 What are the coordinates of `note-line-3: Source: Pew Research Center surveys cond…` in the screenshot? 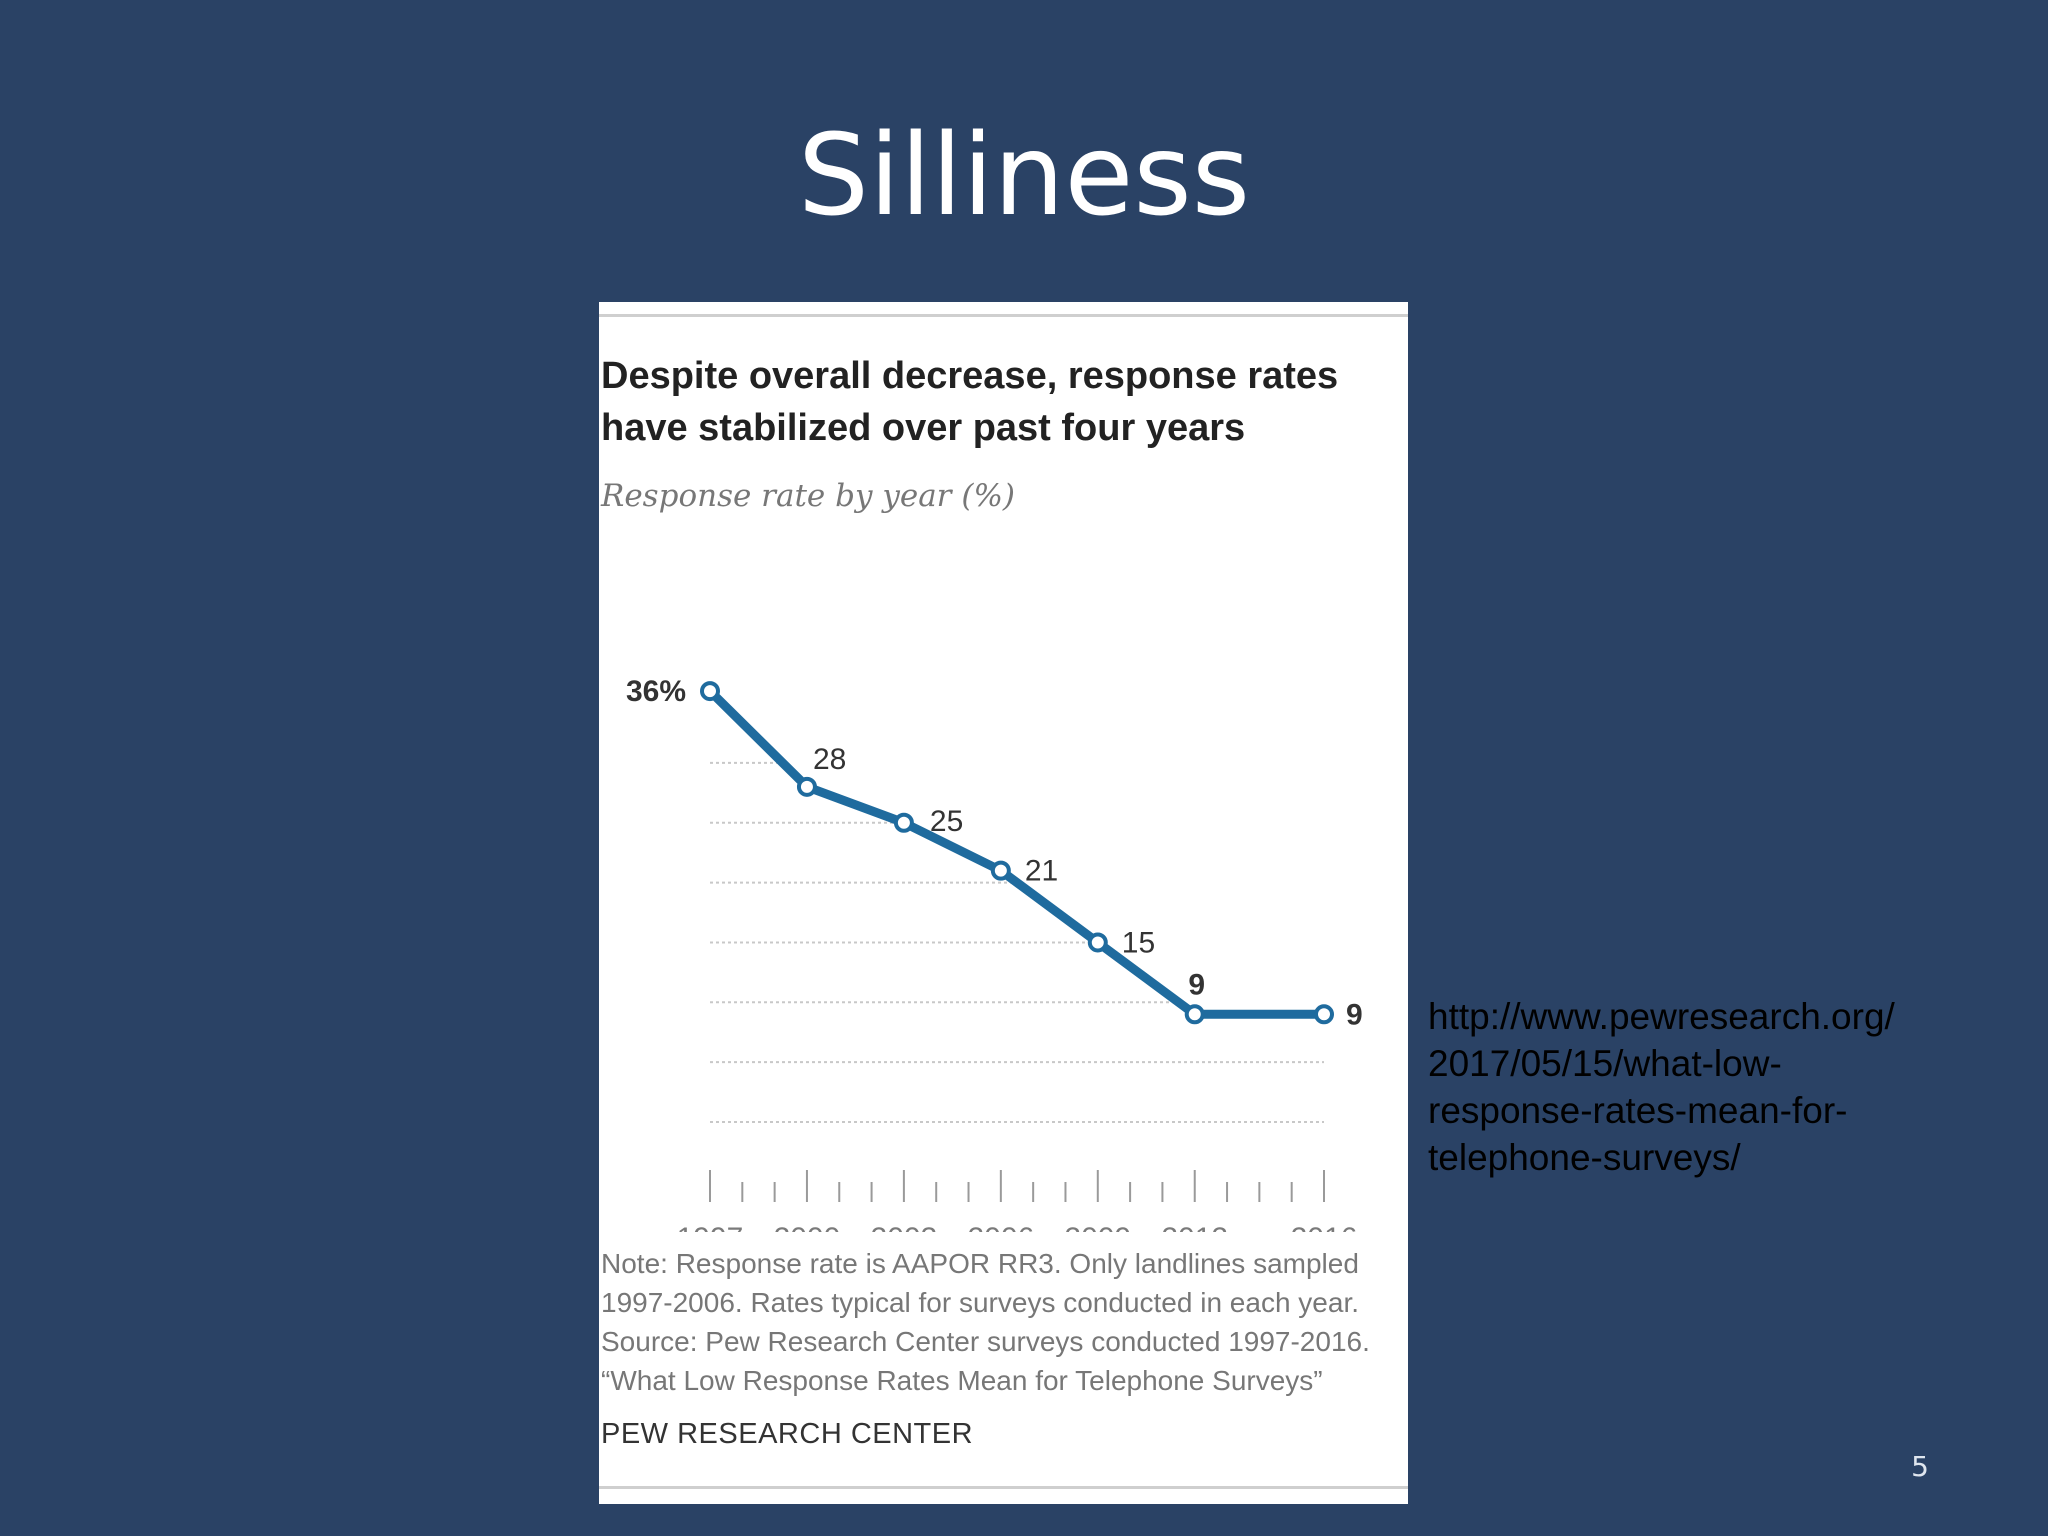 It's located at (985, 1341).